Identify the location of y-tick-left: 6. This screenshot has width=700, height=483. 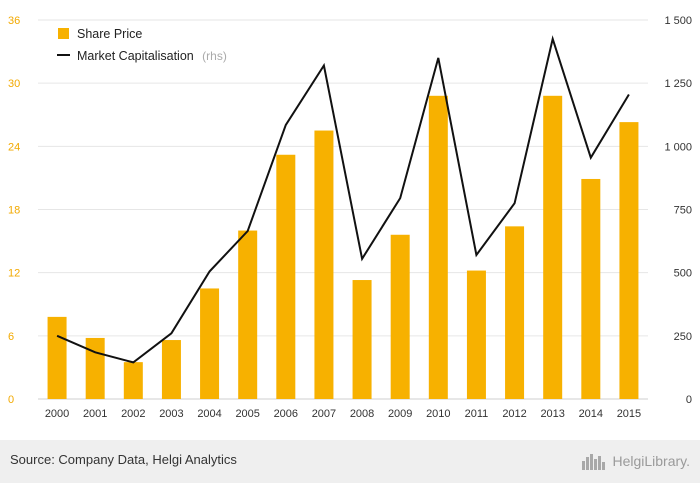
(11, 337).